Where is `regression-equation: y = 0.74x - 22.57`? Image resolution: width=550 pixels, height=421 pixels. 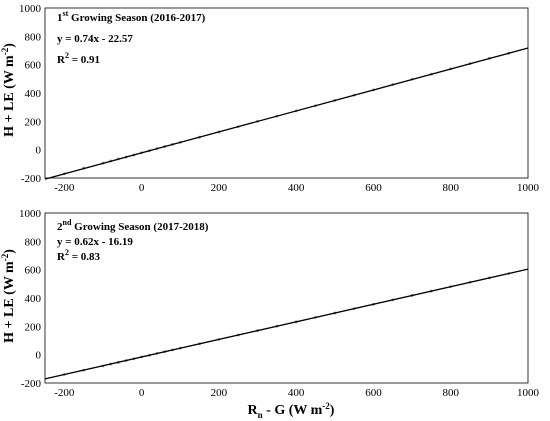
regression-equation: y = 0.74x - 22.57 is located at coordinates (95, 39).